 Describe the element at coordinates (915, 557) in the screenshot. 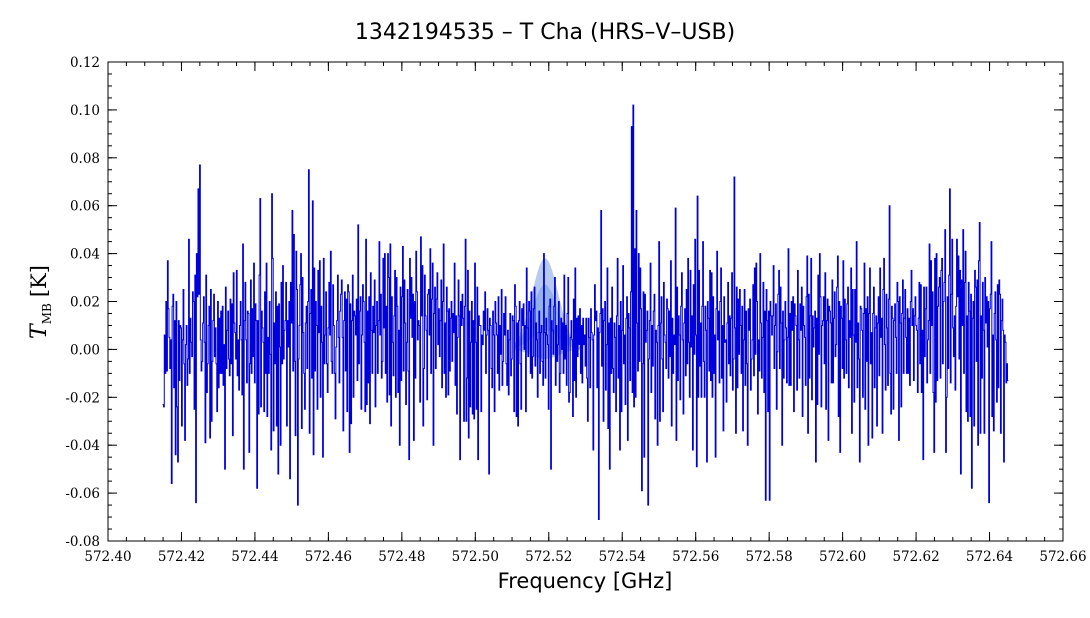

I see `x-tick-label: 572.62` at that location.